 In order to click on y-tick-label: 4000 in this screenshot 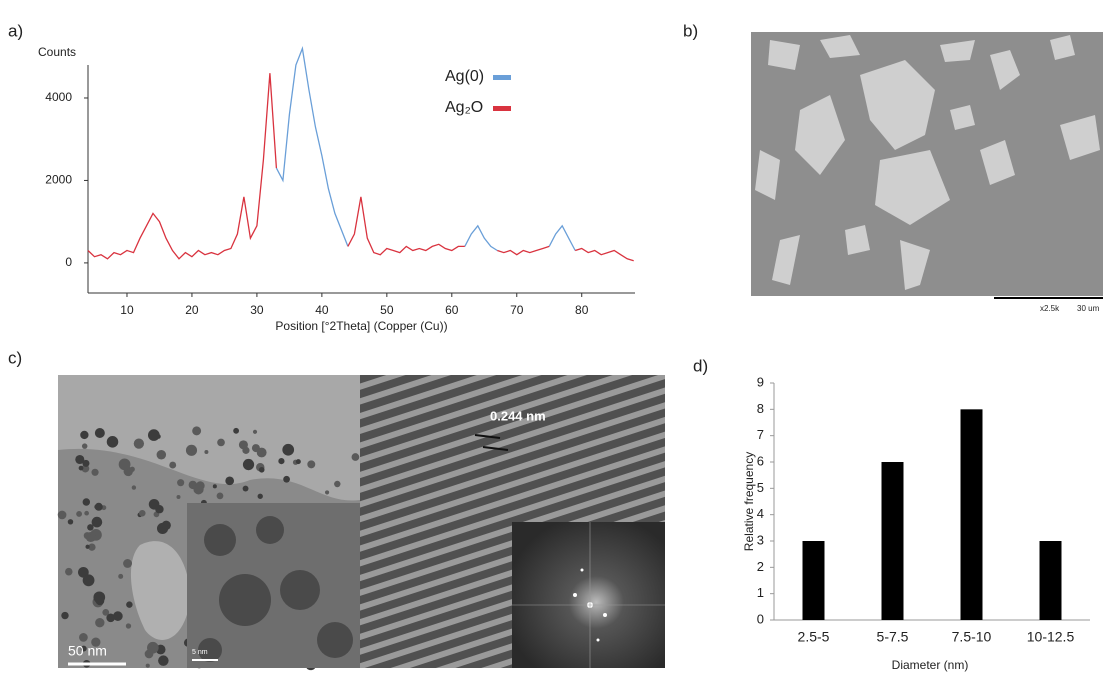, I will do `click(58, 97)`.